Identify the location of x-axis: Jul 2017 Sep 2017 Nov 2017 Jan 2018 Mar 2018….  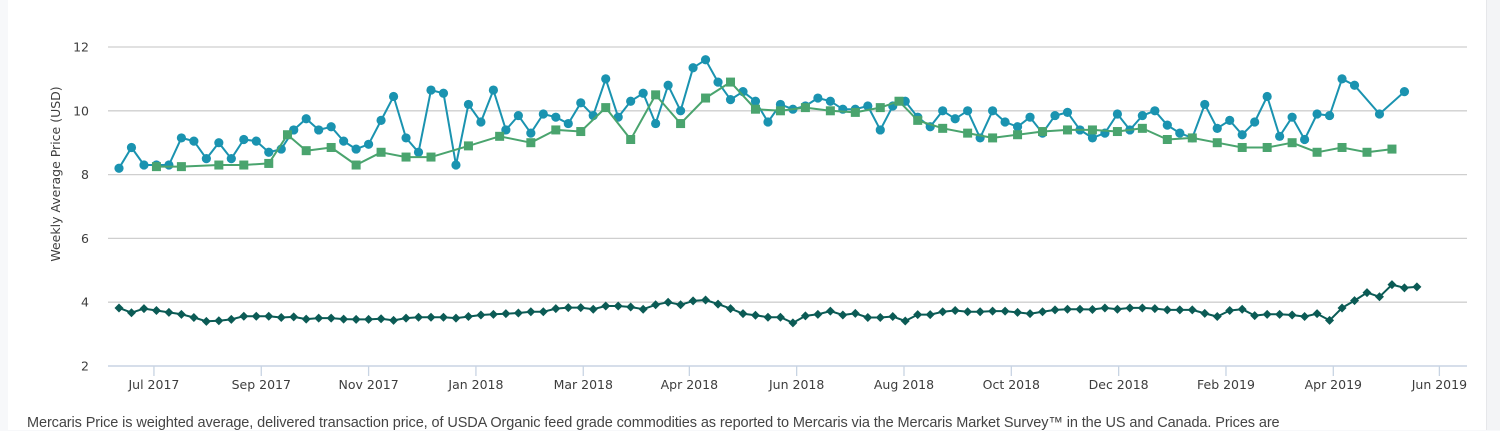
(797, 379).